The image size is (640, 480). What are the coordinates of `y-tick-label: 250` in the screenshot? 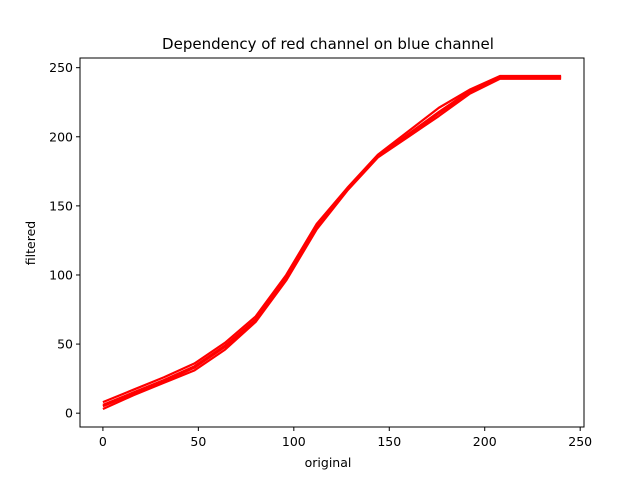 It's located at (61, 67).